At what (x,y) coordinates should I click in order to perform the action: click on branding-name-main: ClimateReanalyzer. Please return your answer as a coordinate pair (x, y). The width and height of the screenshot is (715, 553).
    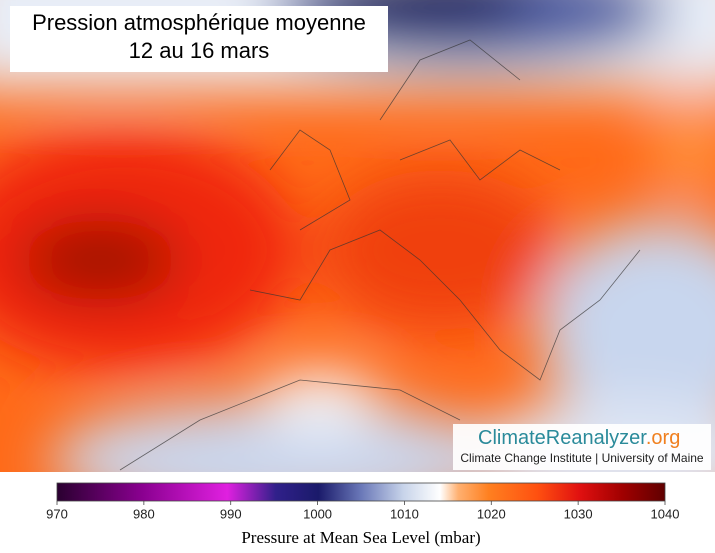
    Looking at the image, I should click on (562, 438).